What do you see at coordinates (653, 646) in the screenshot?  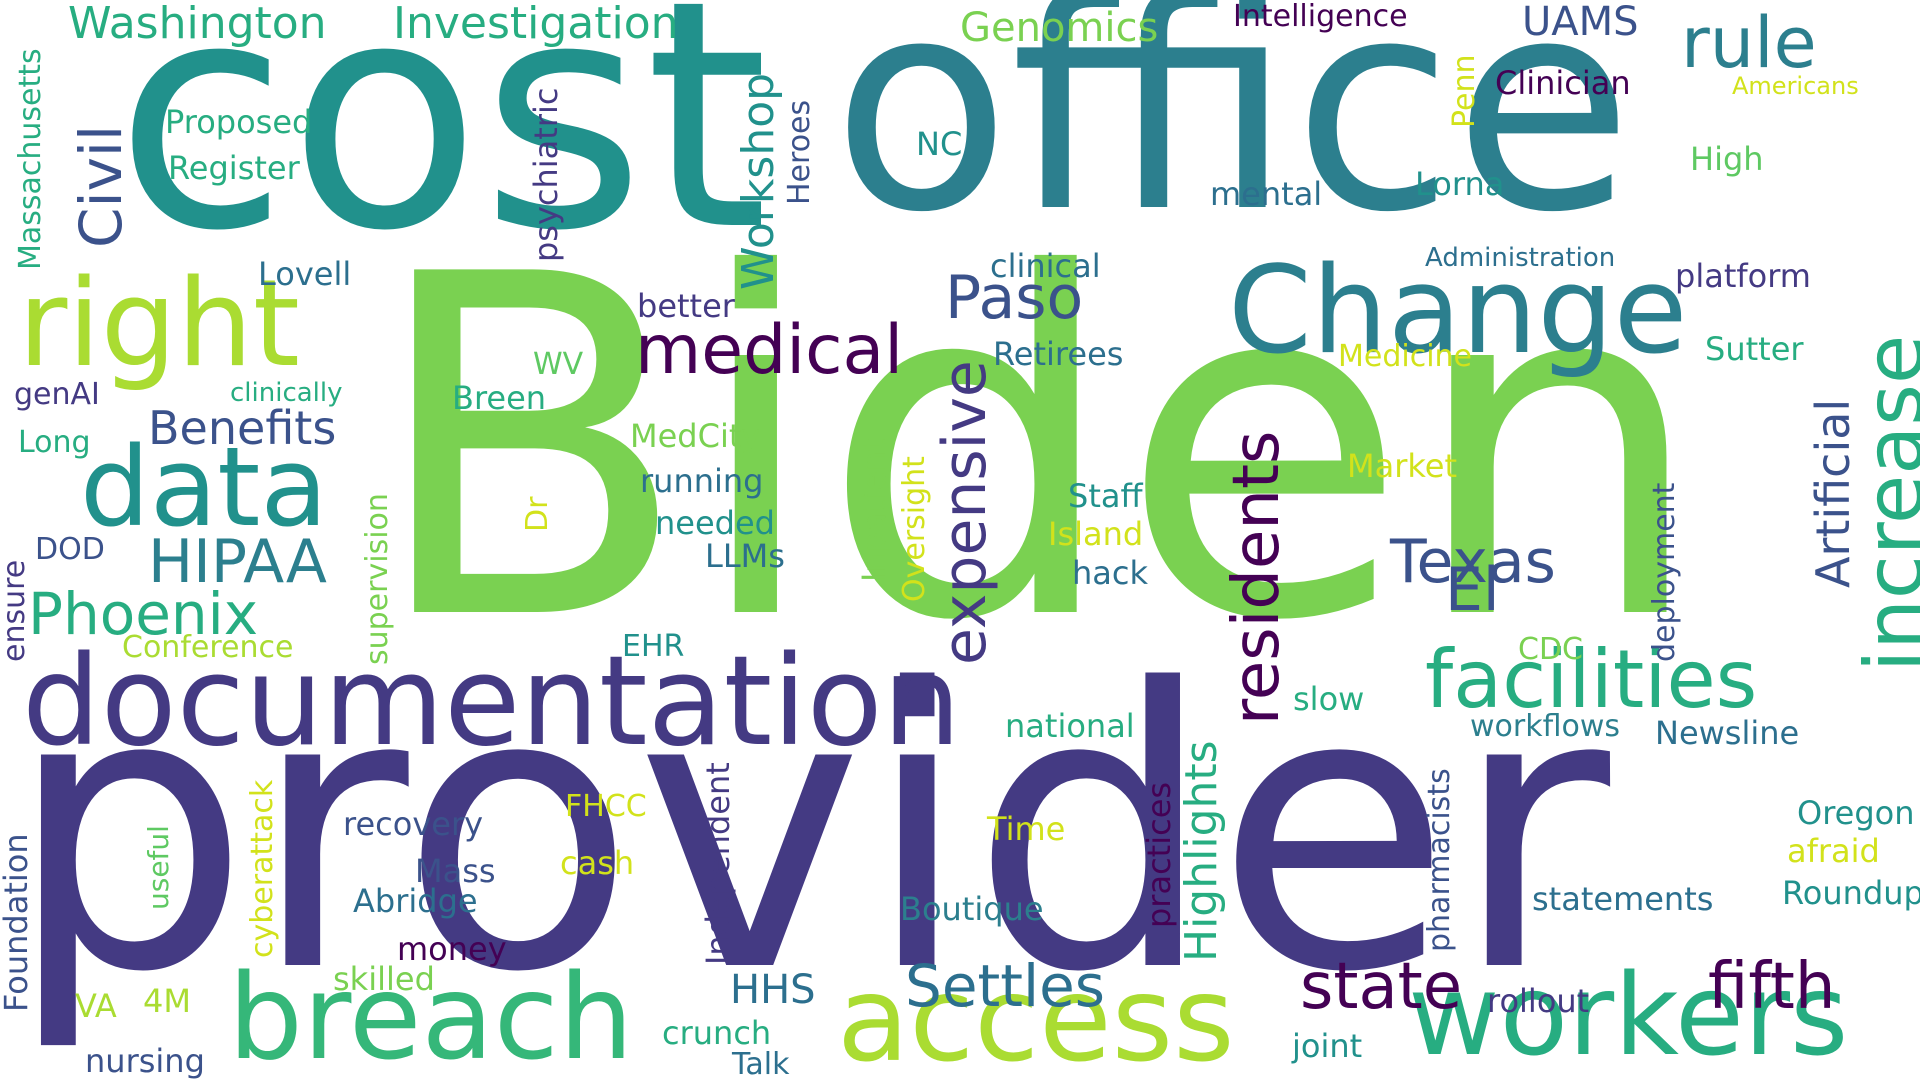 I see `word-ehr: EHR` at bounding box center [653, 646].